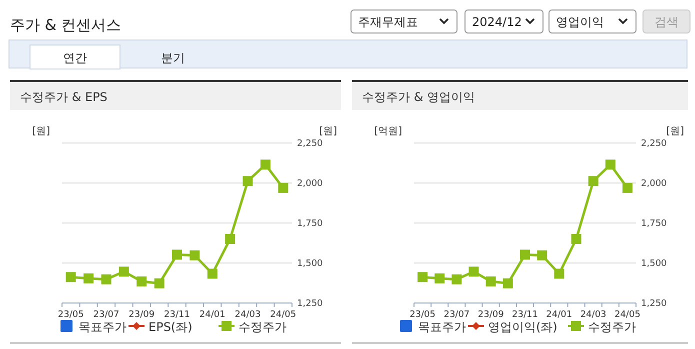  What do you see at coordinates (580, 22) in the screenshot?
I see `text: 영업이익` at bounding box center [580, 22].